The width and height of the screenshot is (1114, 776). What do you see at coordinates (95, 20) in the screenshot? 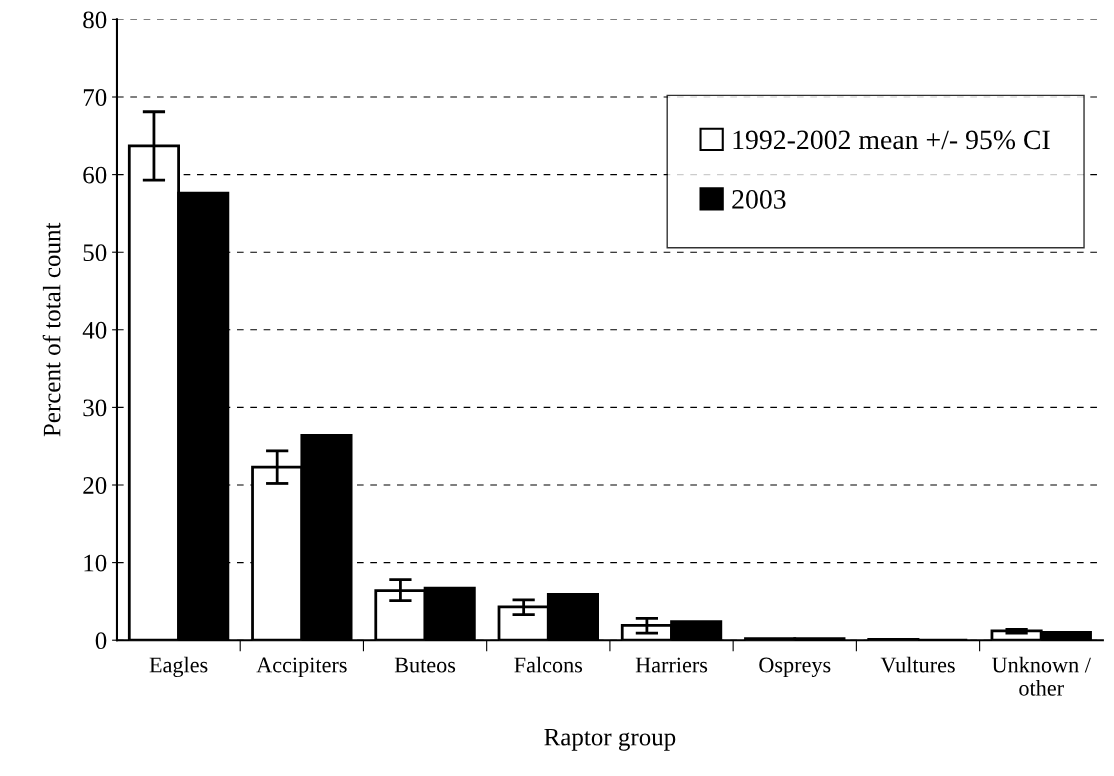
I see `y-tick-label: 80` at bounding box center [95, 20].